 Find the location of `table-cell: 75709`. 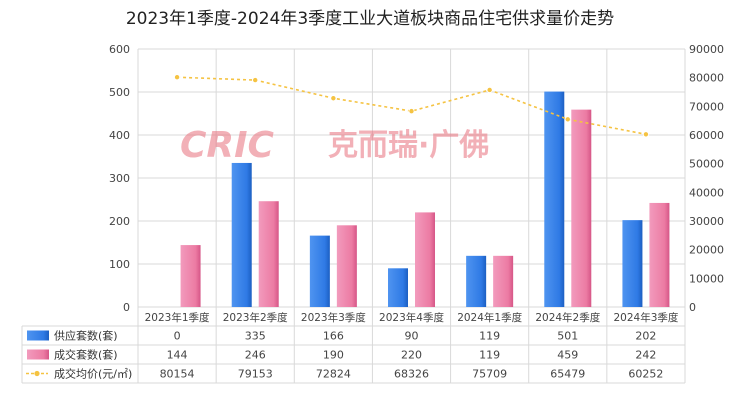

table-cell: 75709 is located at coordinates (489, 374).